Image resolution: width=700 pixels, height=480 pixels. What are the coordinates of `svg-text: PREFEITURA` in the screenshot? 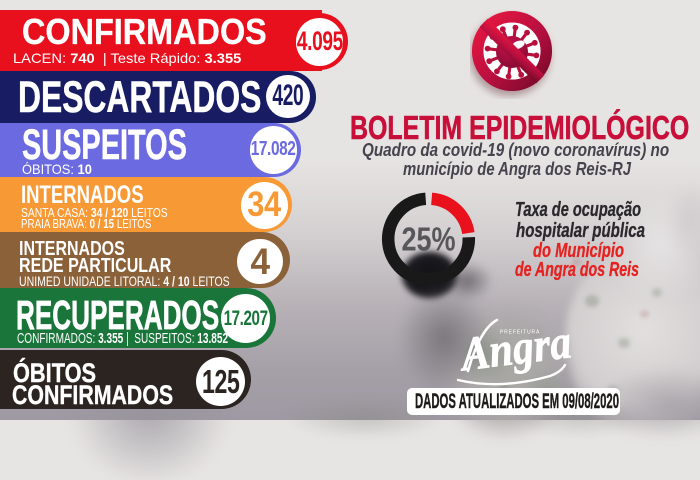 It's located at (520, 333).